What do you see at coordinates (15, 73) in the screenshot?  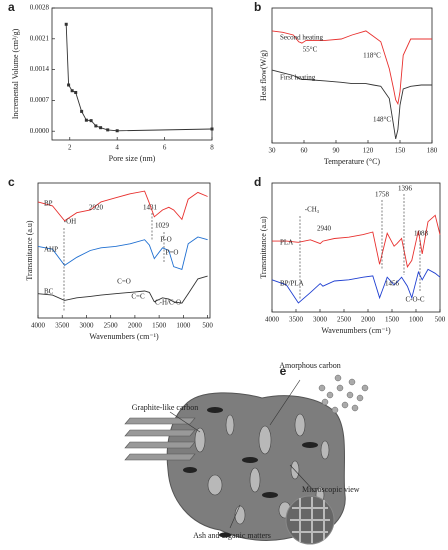 I see `y-axis-label: Incremental Volume (cm³/g)` at bounding box center [15, 73].